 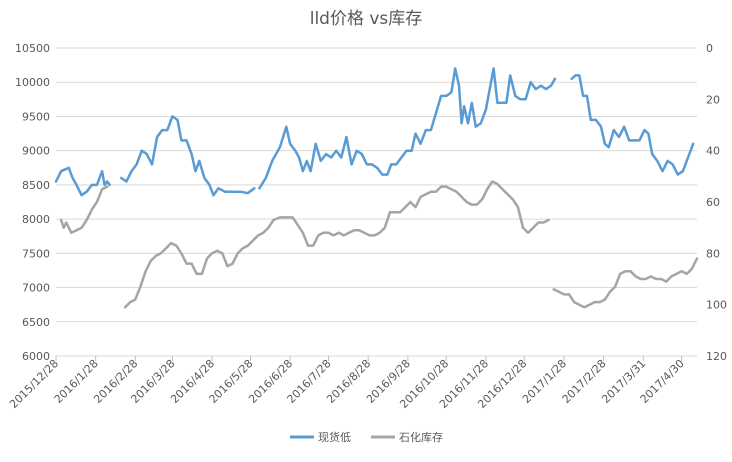 What do you see at coordinates (709, 48) in the screenshot?
I see `y-right-tick-label: 0` at bounding box center [709, 48].